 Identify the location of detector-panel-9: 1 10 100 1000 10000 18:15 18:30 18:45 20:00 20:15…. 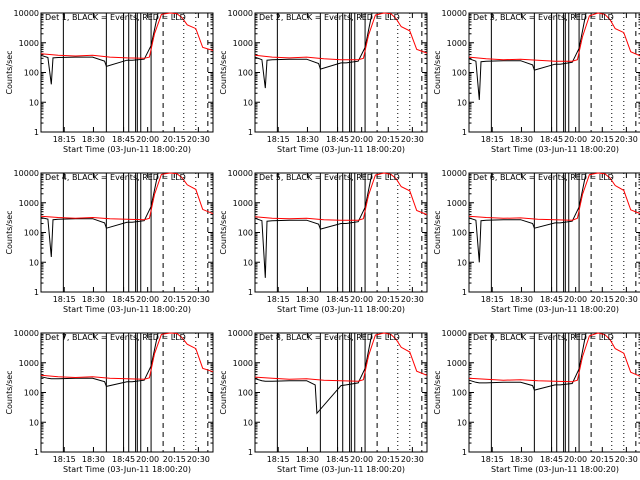
(536, 401).